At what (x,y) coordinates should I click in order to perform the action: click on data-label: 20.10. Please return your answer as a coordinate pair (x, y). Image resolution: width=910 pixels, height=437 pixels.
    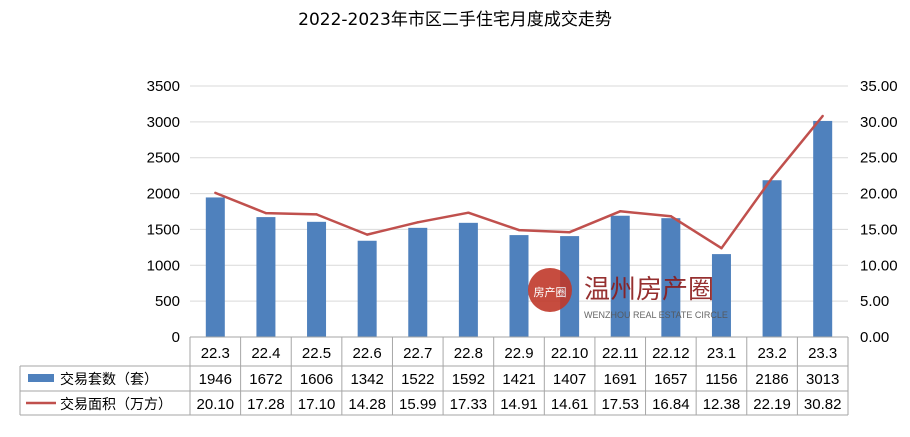
    Looking at the image, I should click on (216, 404).